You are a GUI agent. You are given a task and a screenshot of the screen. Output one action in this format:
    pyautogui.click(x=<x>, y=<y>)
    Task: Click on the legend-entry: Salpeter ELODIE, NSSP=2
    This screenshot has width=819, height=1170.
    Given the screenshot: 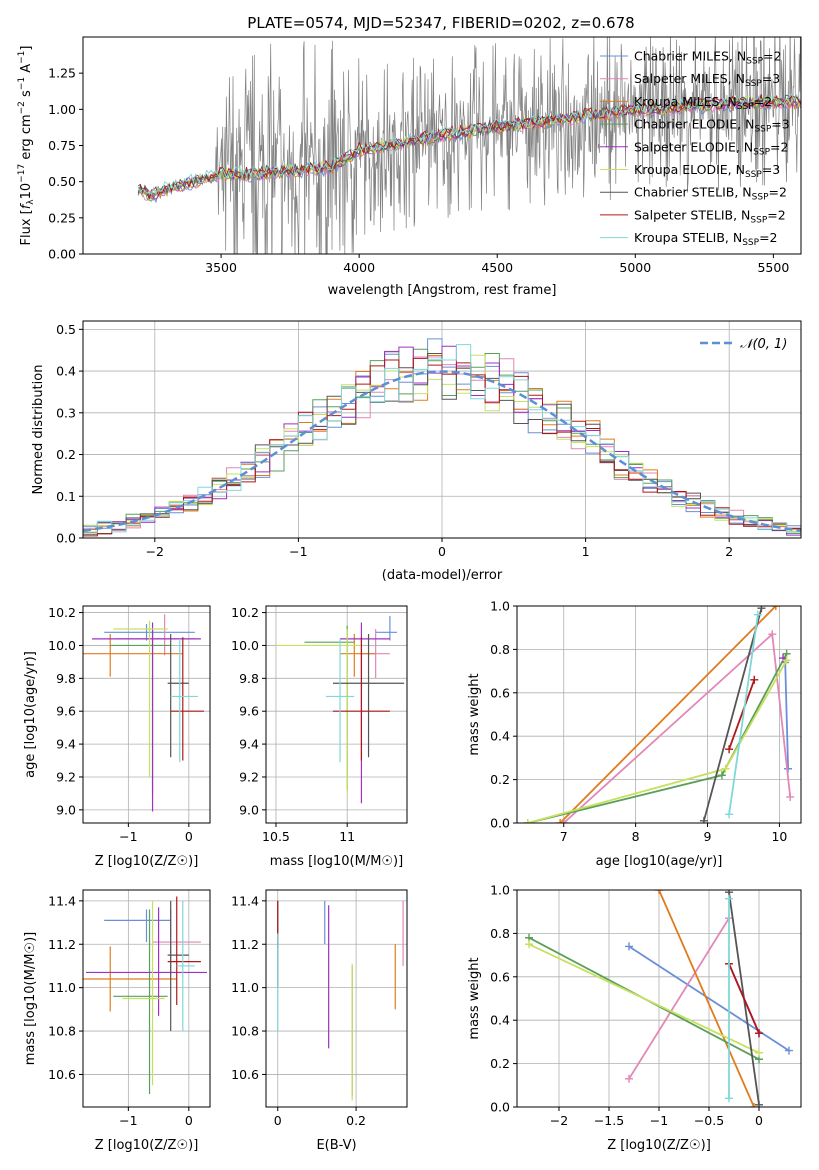 What is the action you would take?
    pyautogui.click(x=711, y=148)
    